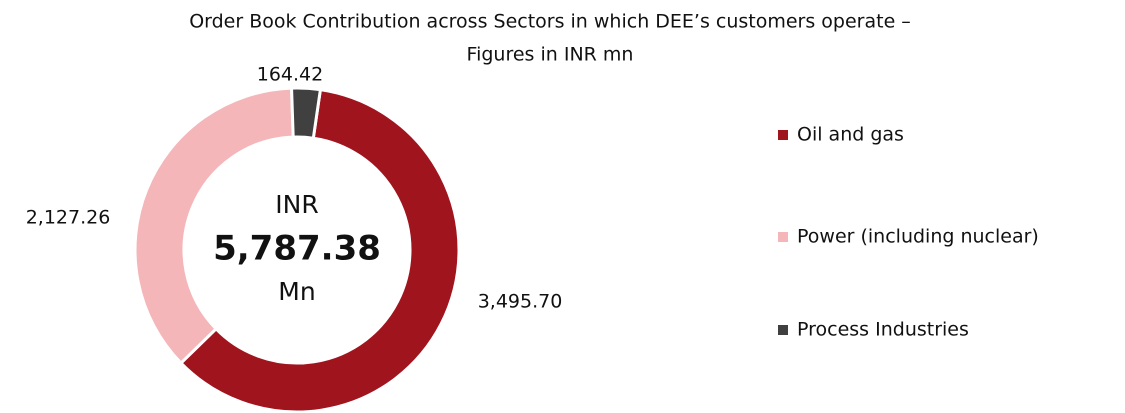  Describe the element at coordinates (550, 55) in the screenshot. I see `chart-title: Figures in INR mn` at that location.